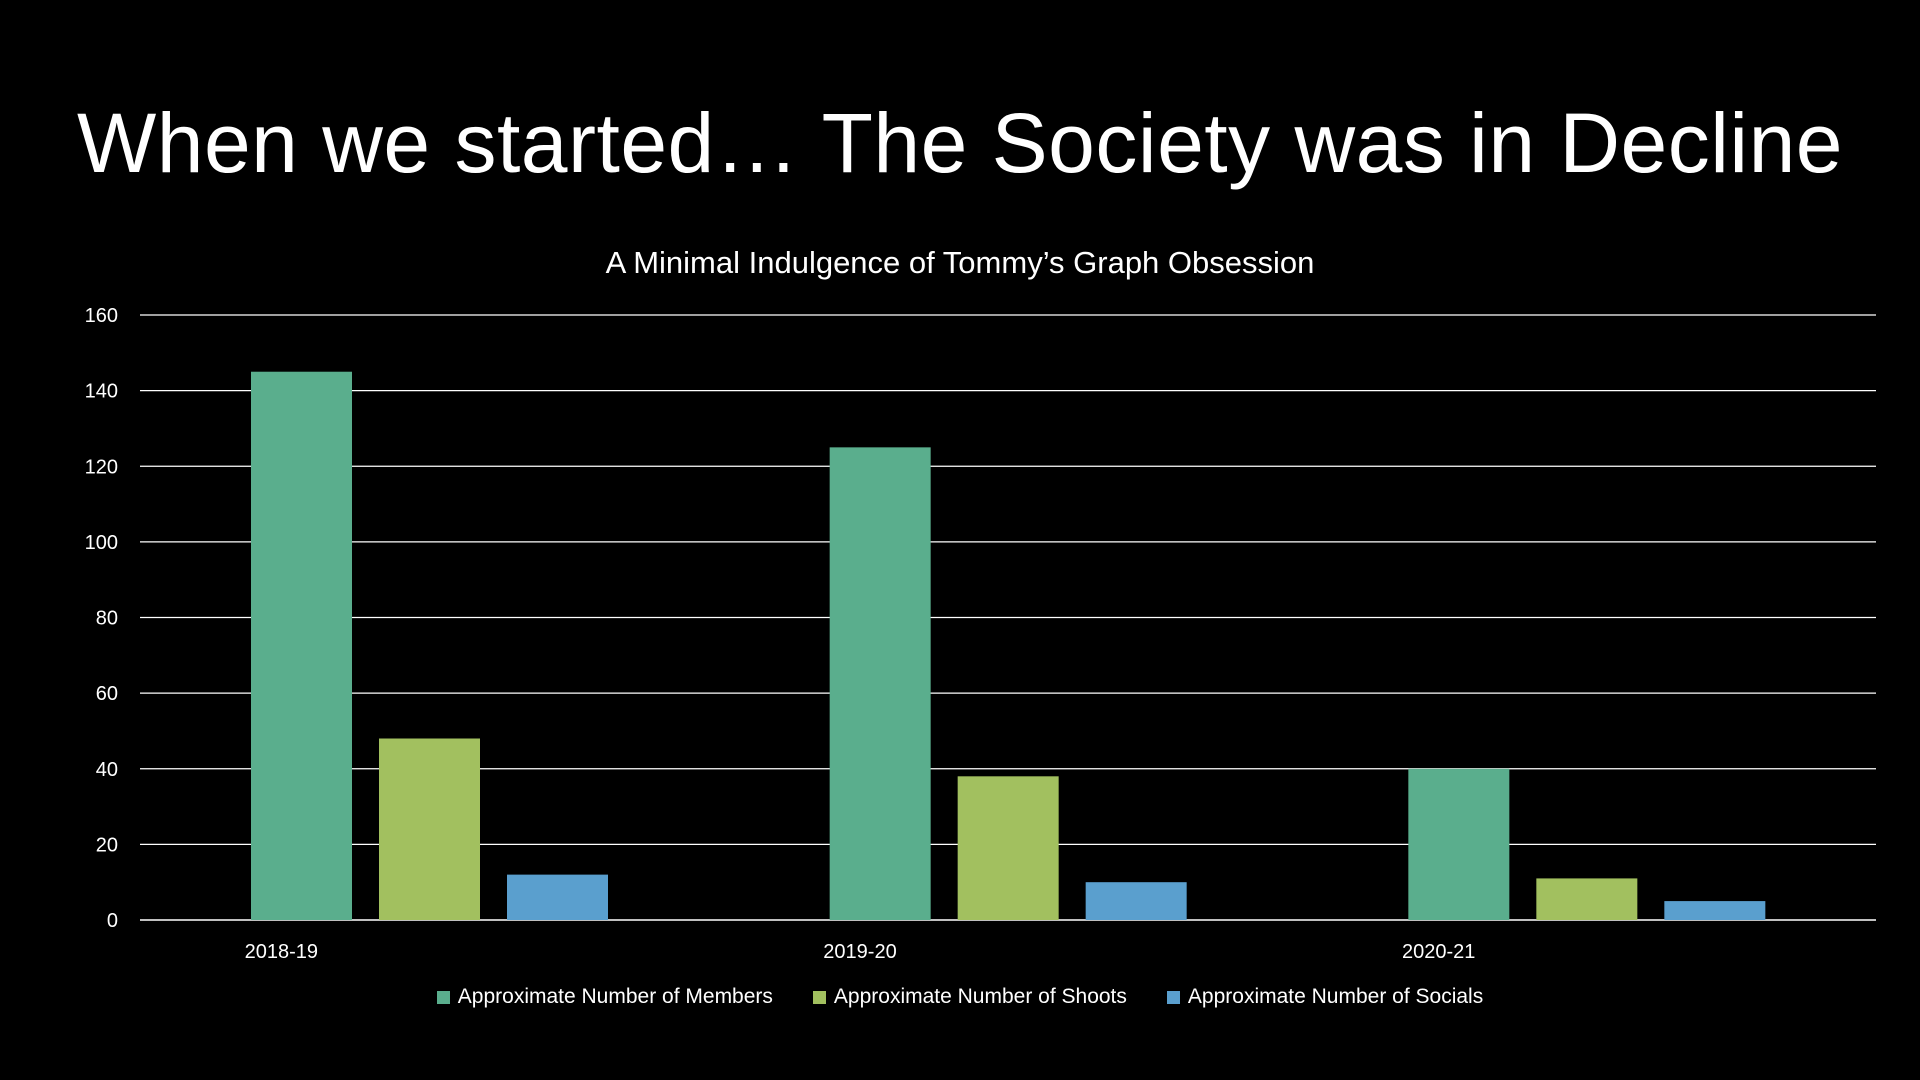  What do you see at coordinates (1335, 996) in the screenshot?
I see `legend-label: Approximate Number of Socials` at bounding box center [1335, 996].